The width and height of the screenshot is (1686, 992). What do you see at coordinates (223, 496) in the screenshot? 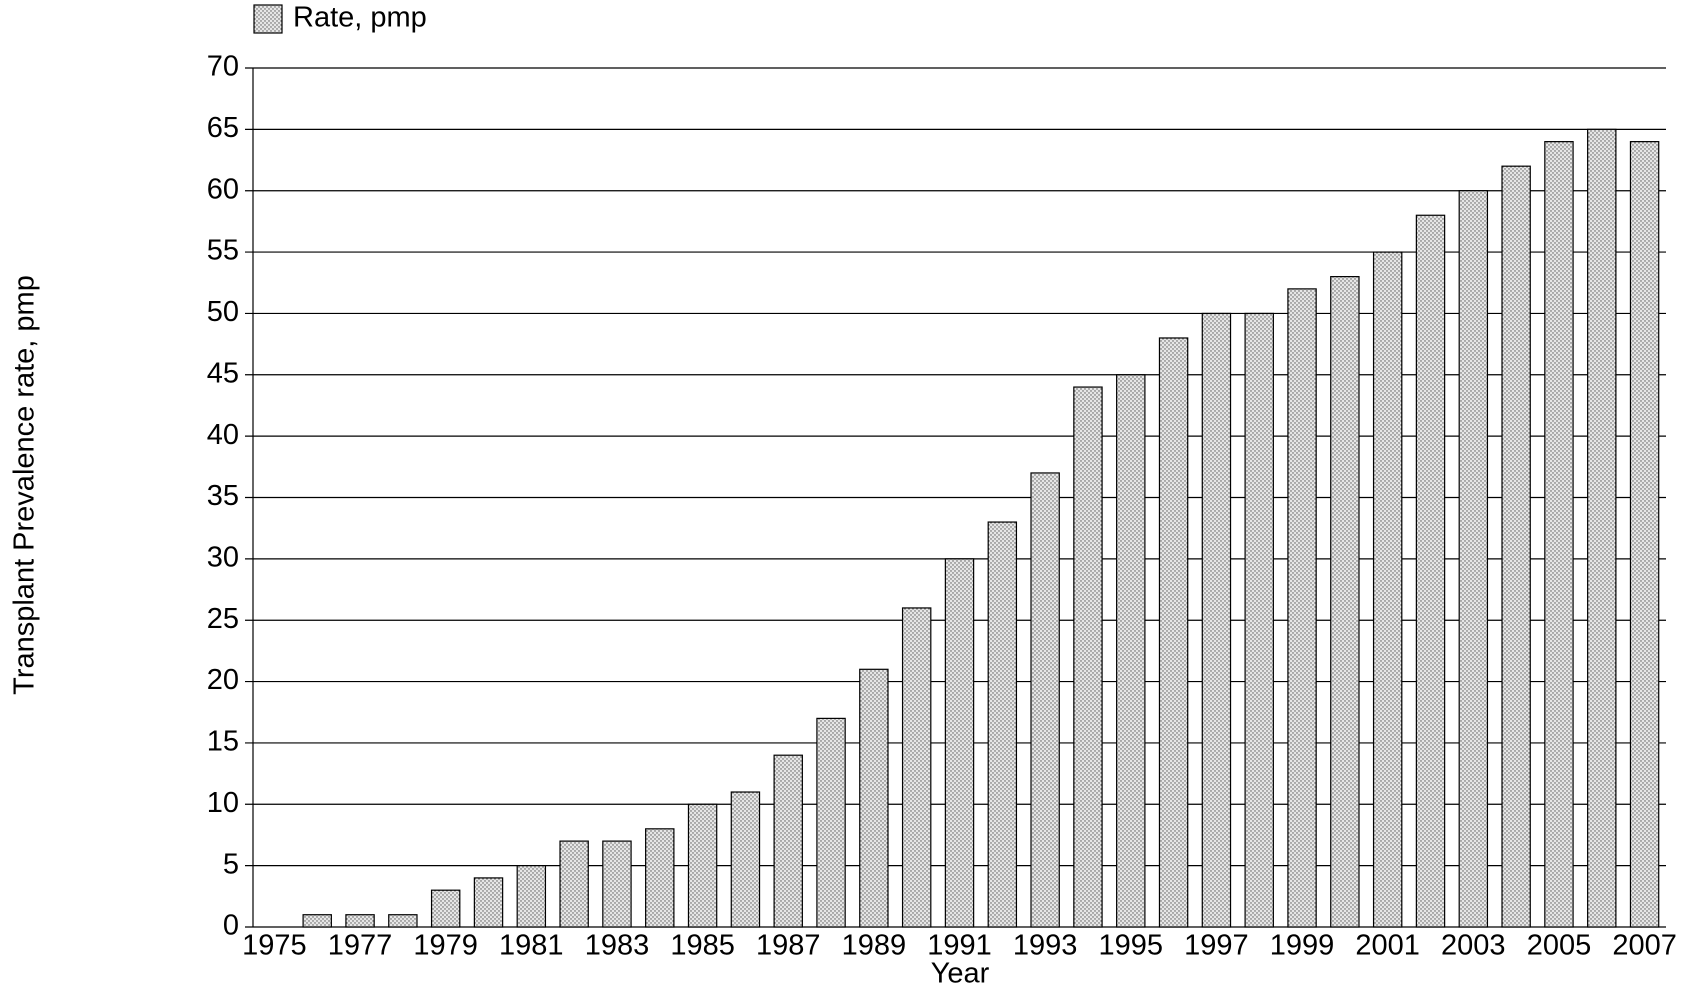
I see `y-tick-label: 35` at bounding box center [223, 496].